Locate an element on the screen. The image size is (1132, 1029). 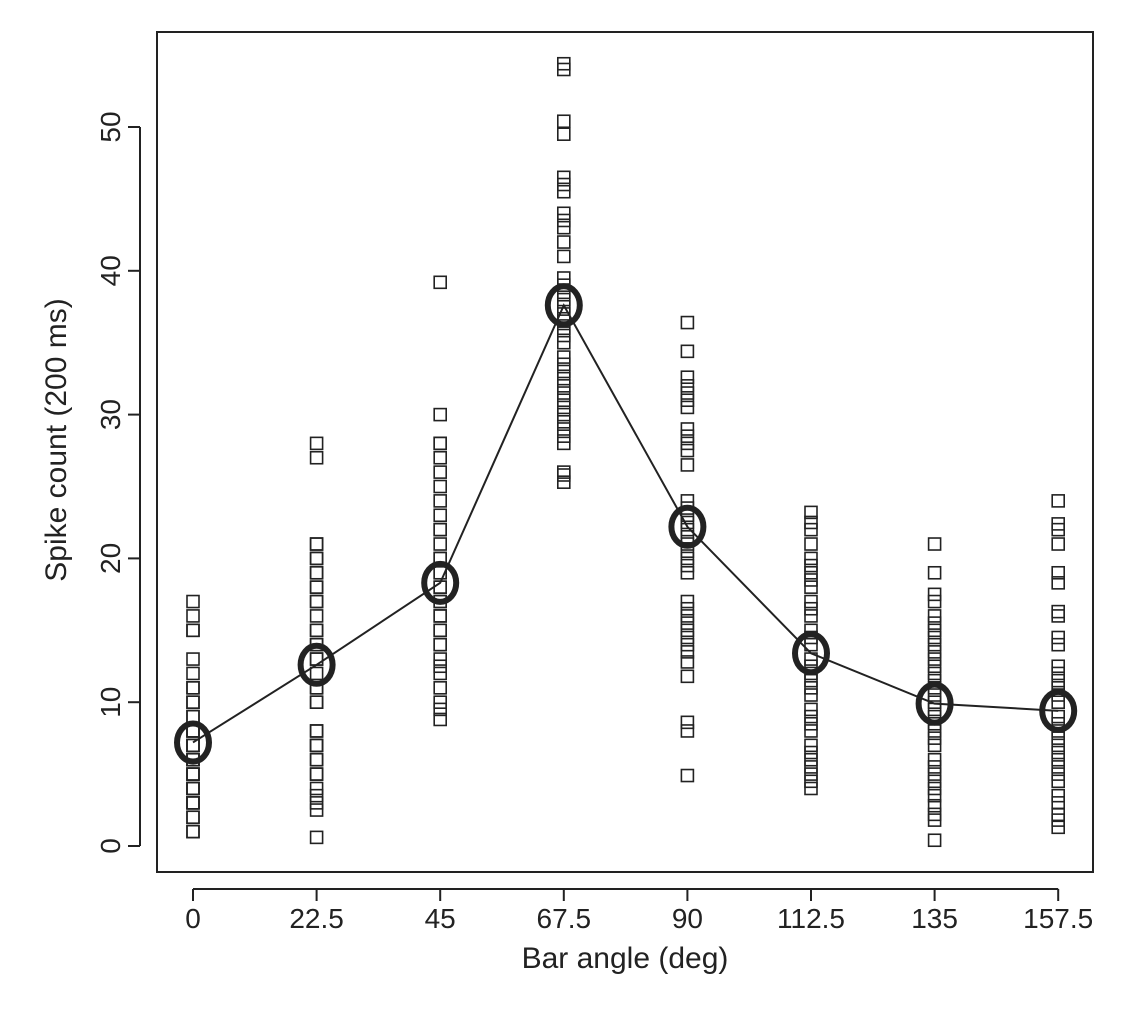
x-tick-label: 22.5 is located at coordinates (316, 918).